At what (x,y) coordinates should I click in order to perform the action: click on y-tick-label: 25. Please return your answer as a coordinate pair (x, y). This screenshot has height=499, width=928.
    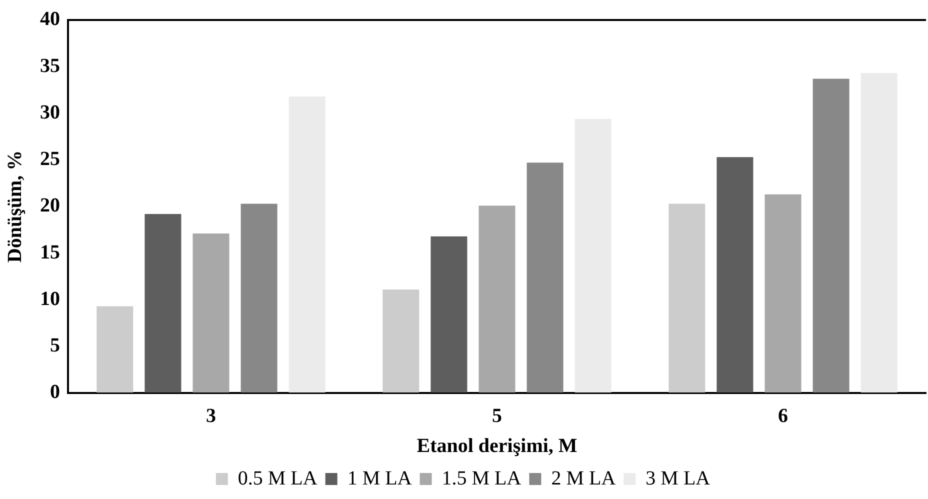
    Looking at the image, I should click on (50, 159).